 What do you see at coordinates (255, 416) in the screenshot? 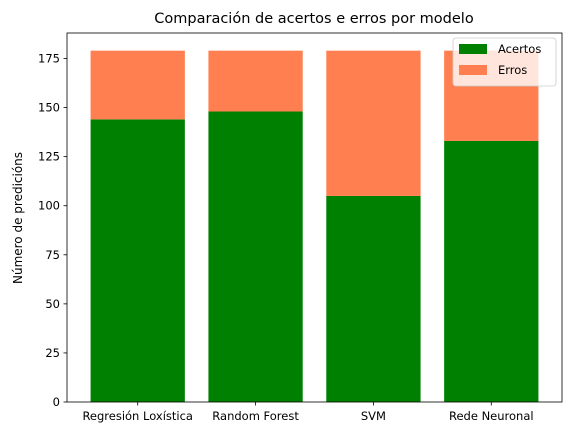
I see `x-tick-label-1: Random Forest` at bounding box center [255, 416].